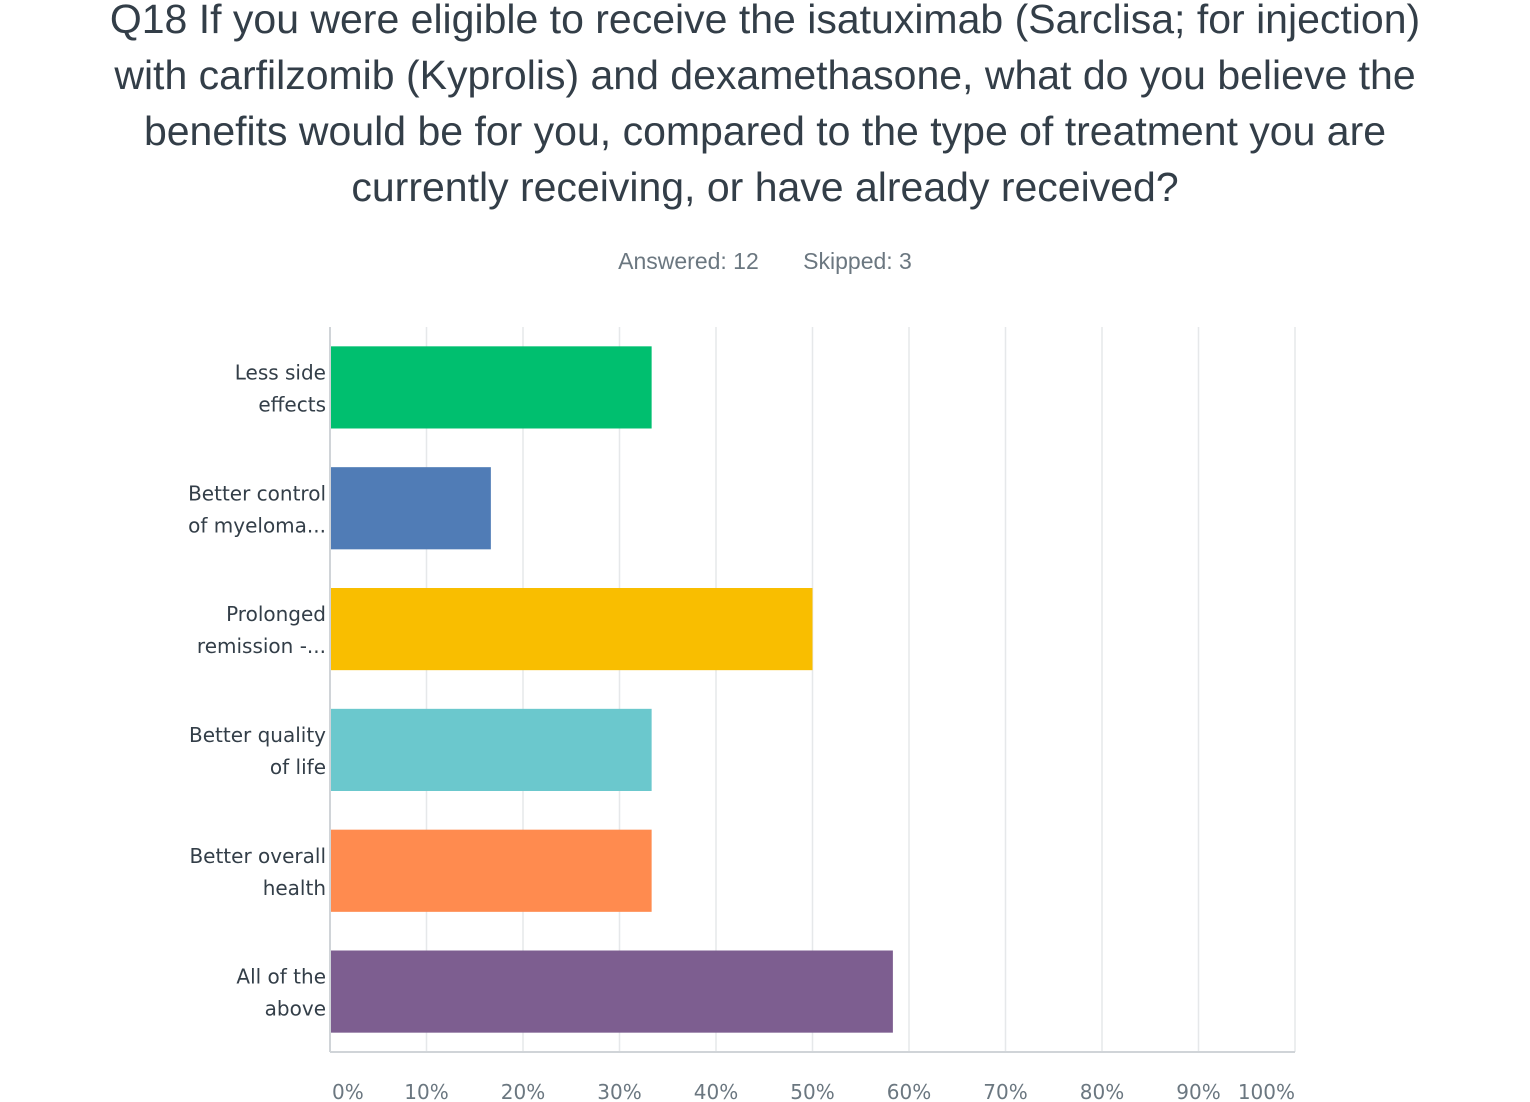 The height and width of the screenshot is (1102, 1530). What do you see at coordinates (276, 614) in the screenshot?
I see `category-label: Prolonged` at bounding box center [276, 614].